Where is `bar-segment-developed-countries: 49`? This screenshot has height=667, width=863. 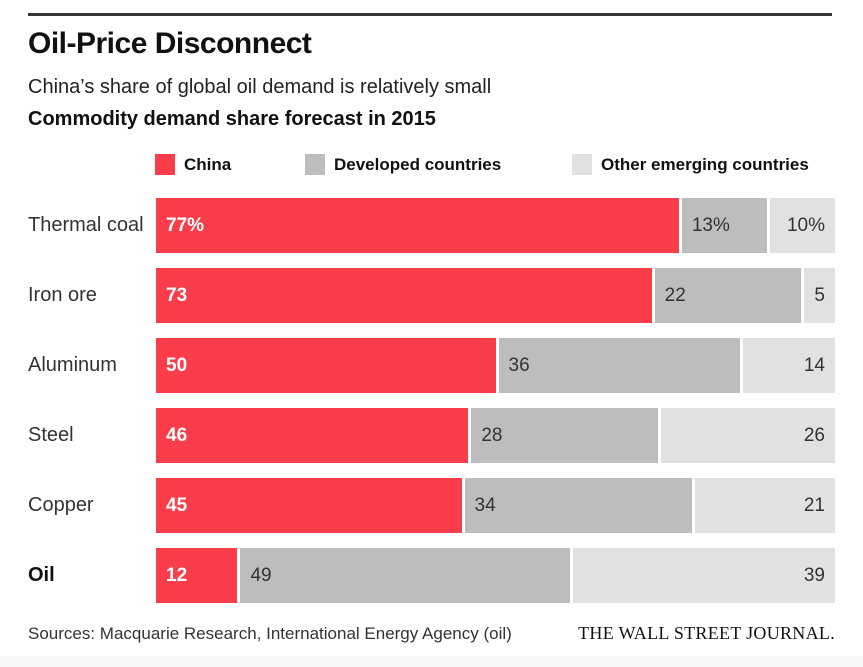 bar-segment-developed-countries: 49 is located at coordinates (404, 575).